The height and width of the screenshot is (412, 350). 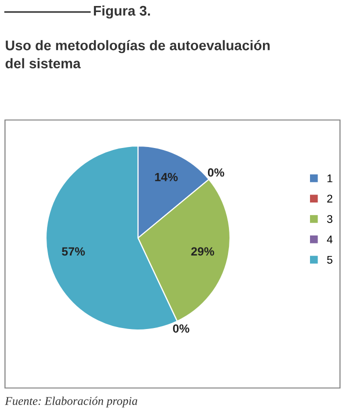 I want to click on legend-label: 1, so click(x=330, y=178).